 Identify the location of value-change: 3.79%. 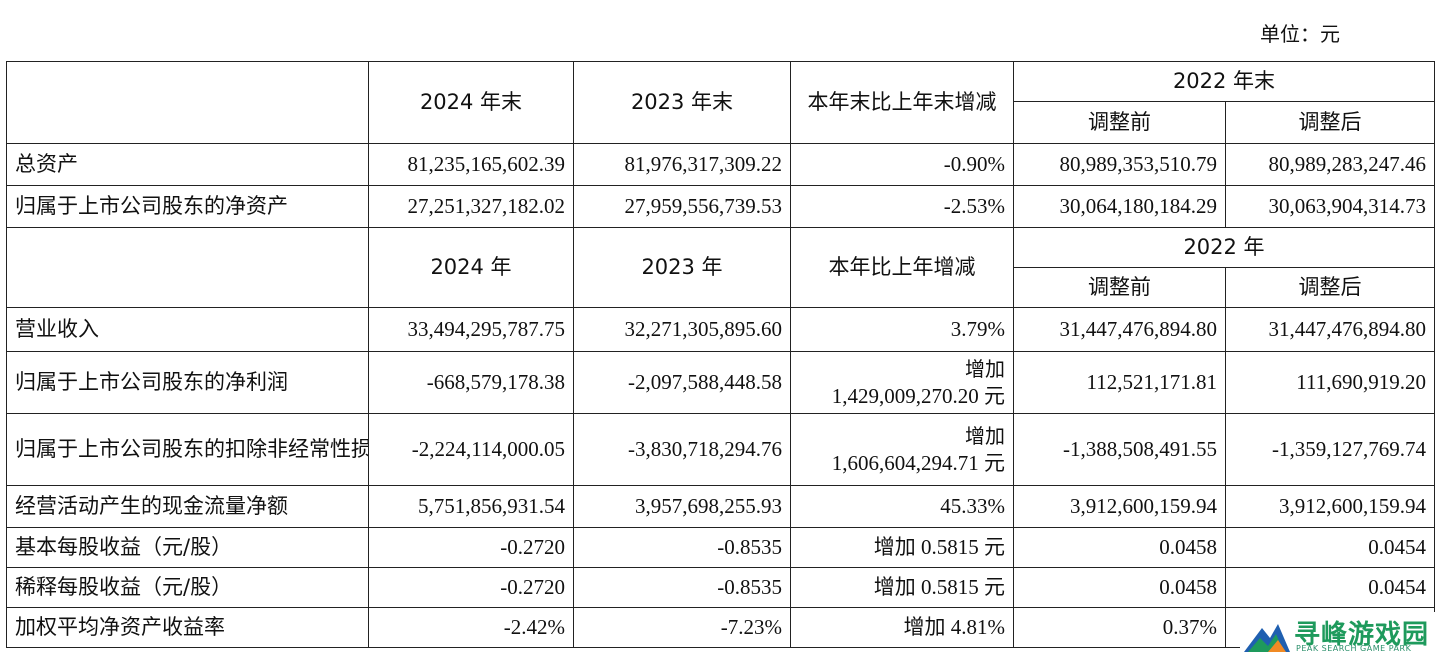
(902, 329).